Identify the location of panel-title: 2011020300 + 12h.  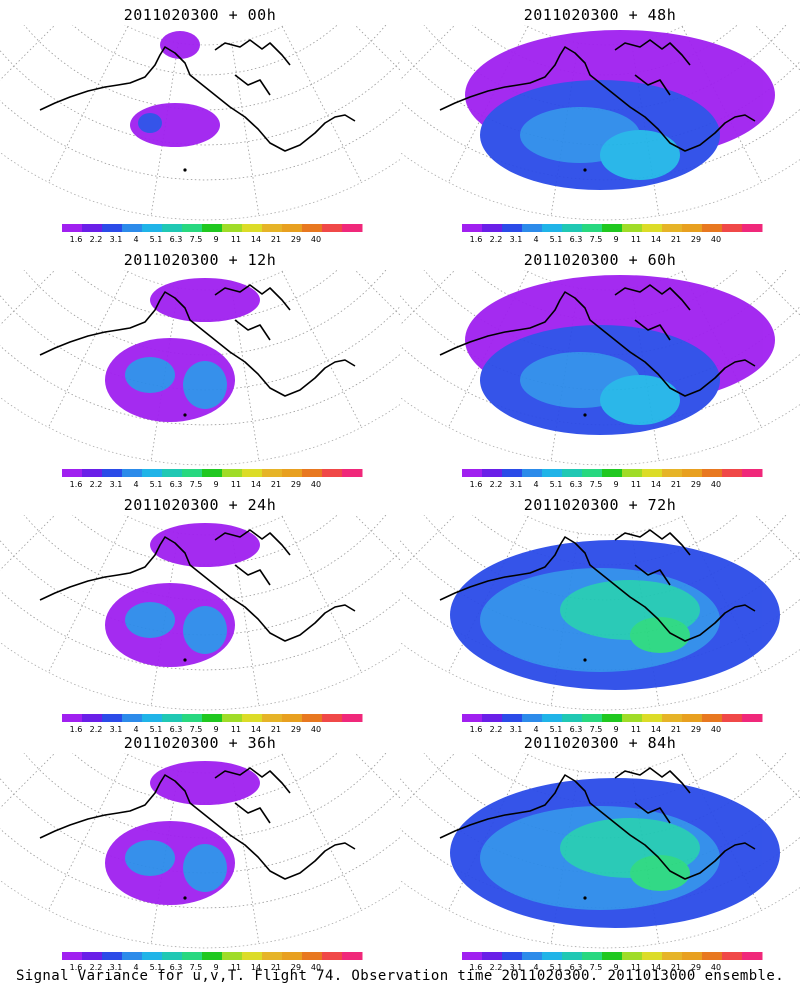
(200, 260).